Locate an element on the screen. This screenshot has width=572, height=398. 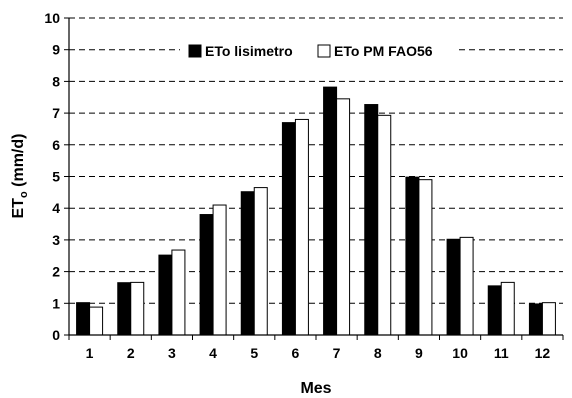
y-tick-label: 3 is located at coordinates (56, 240).